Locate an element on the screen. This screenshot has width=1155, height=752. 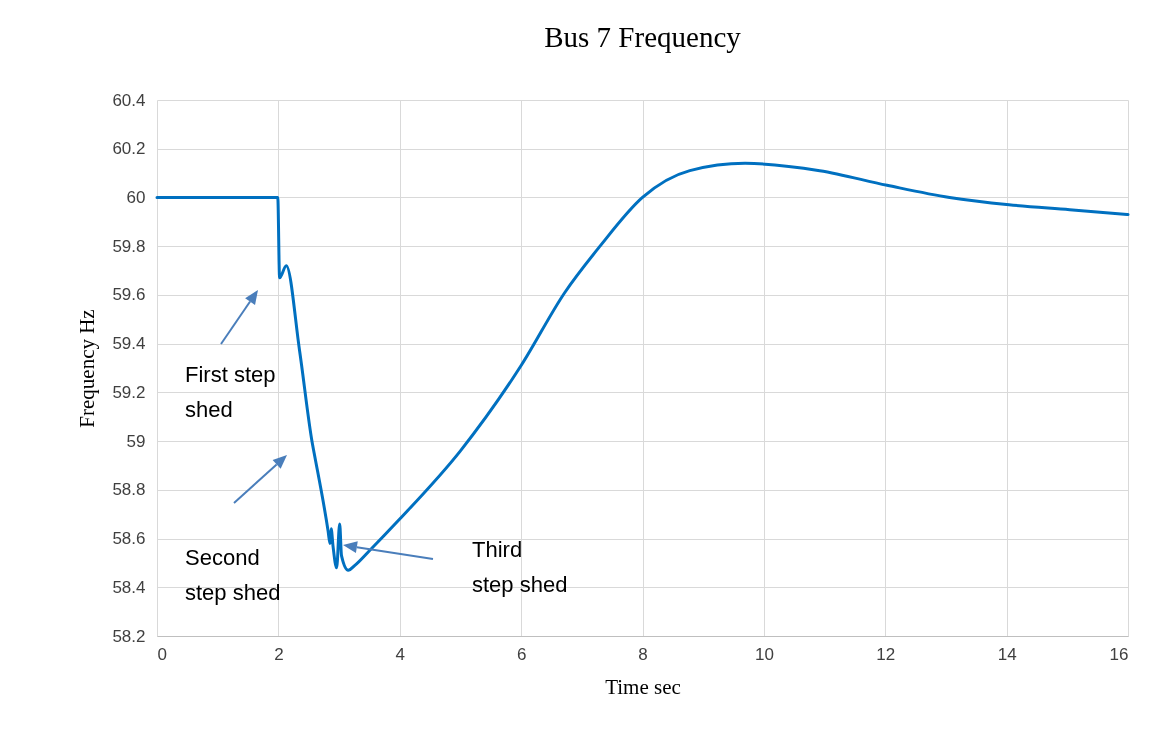
x-tick-label: 8 is located at coordinates (643, 654).